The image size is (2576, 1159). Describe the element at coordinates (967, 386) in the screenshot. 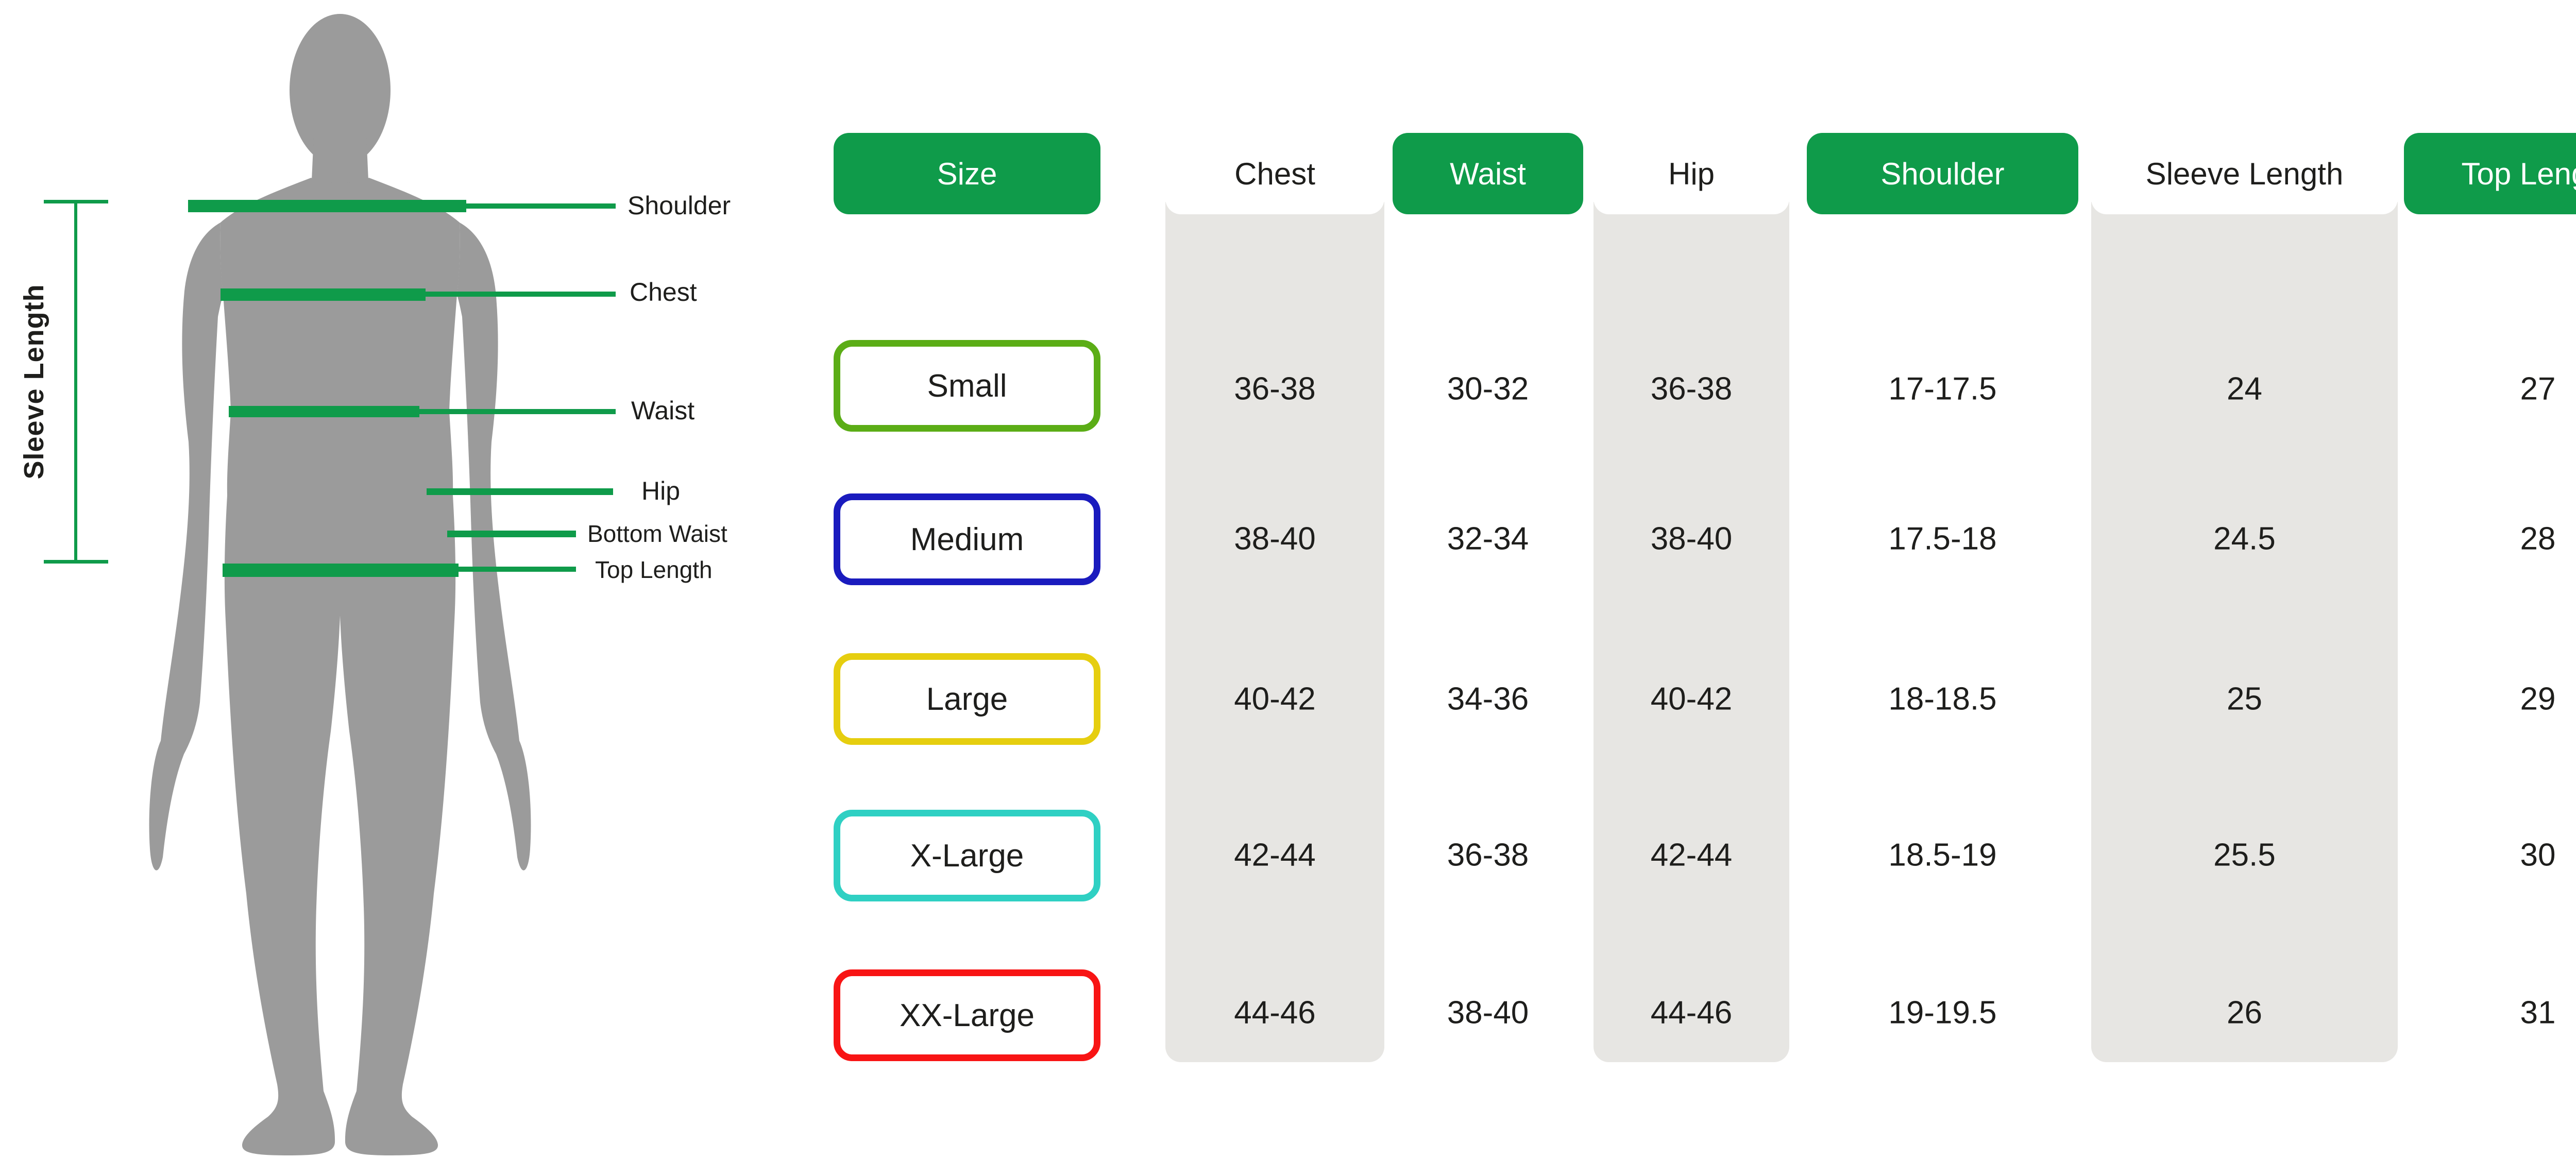

I see `size-option-small: Small` at that location.